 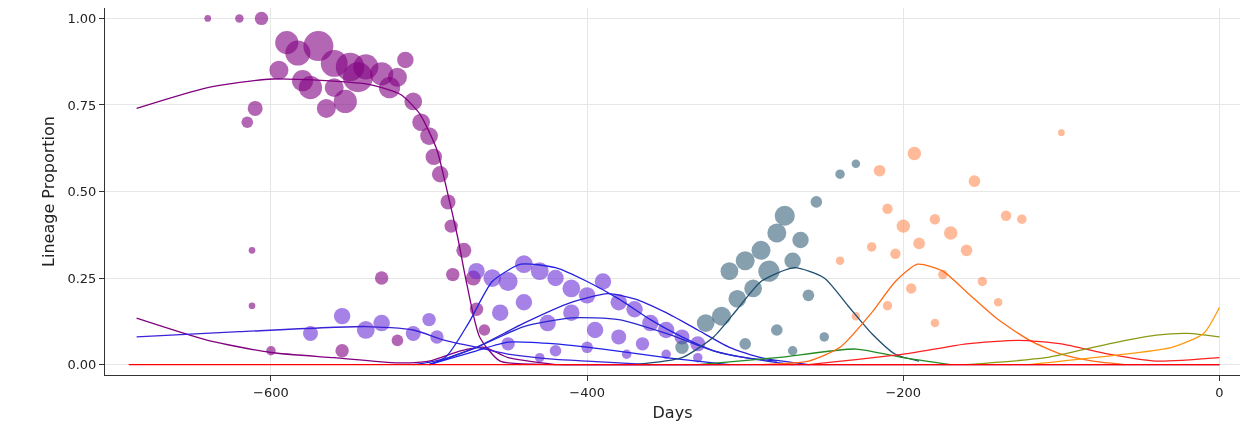 What do you see at coordinates (903, 392) in the screenshot?
I see `x-tick-label: −200` at bounding box center [903, 392].